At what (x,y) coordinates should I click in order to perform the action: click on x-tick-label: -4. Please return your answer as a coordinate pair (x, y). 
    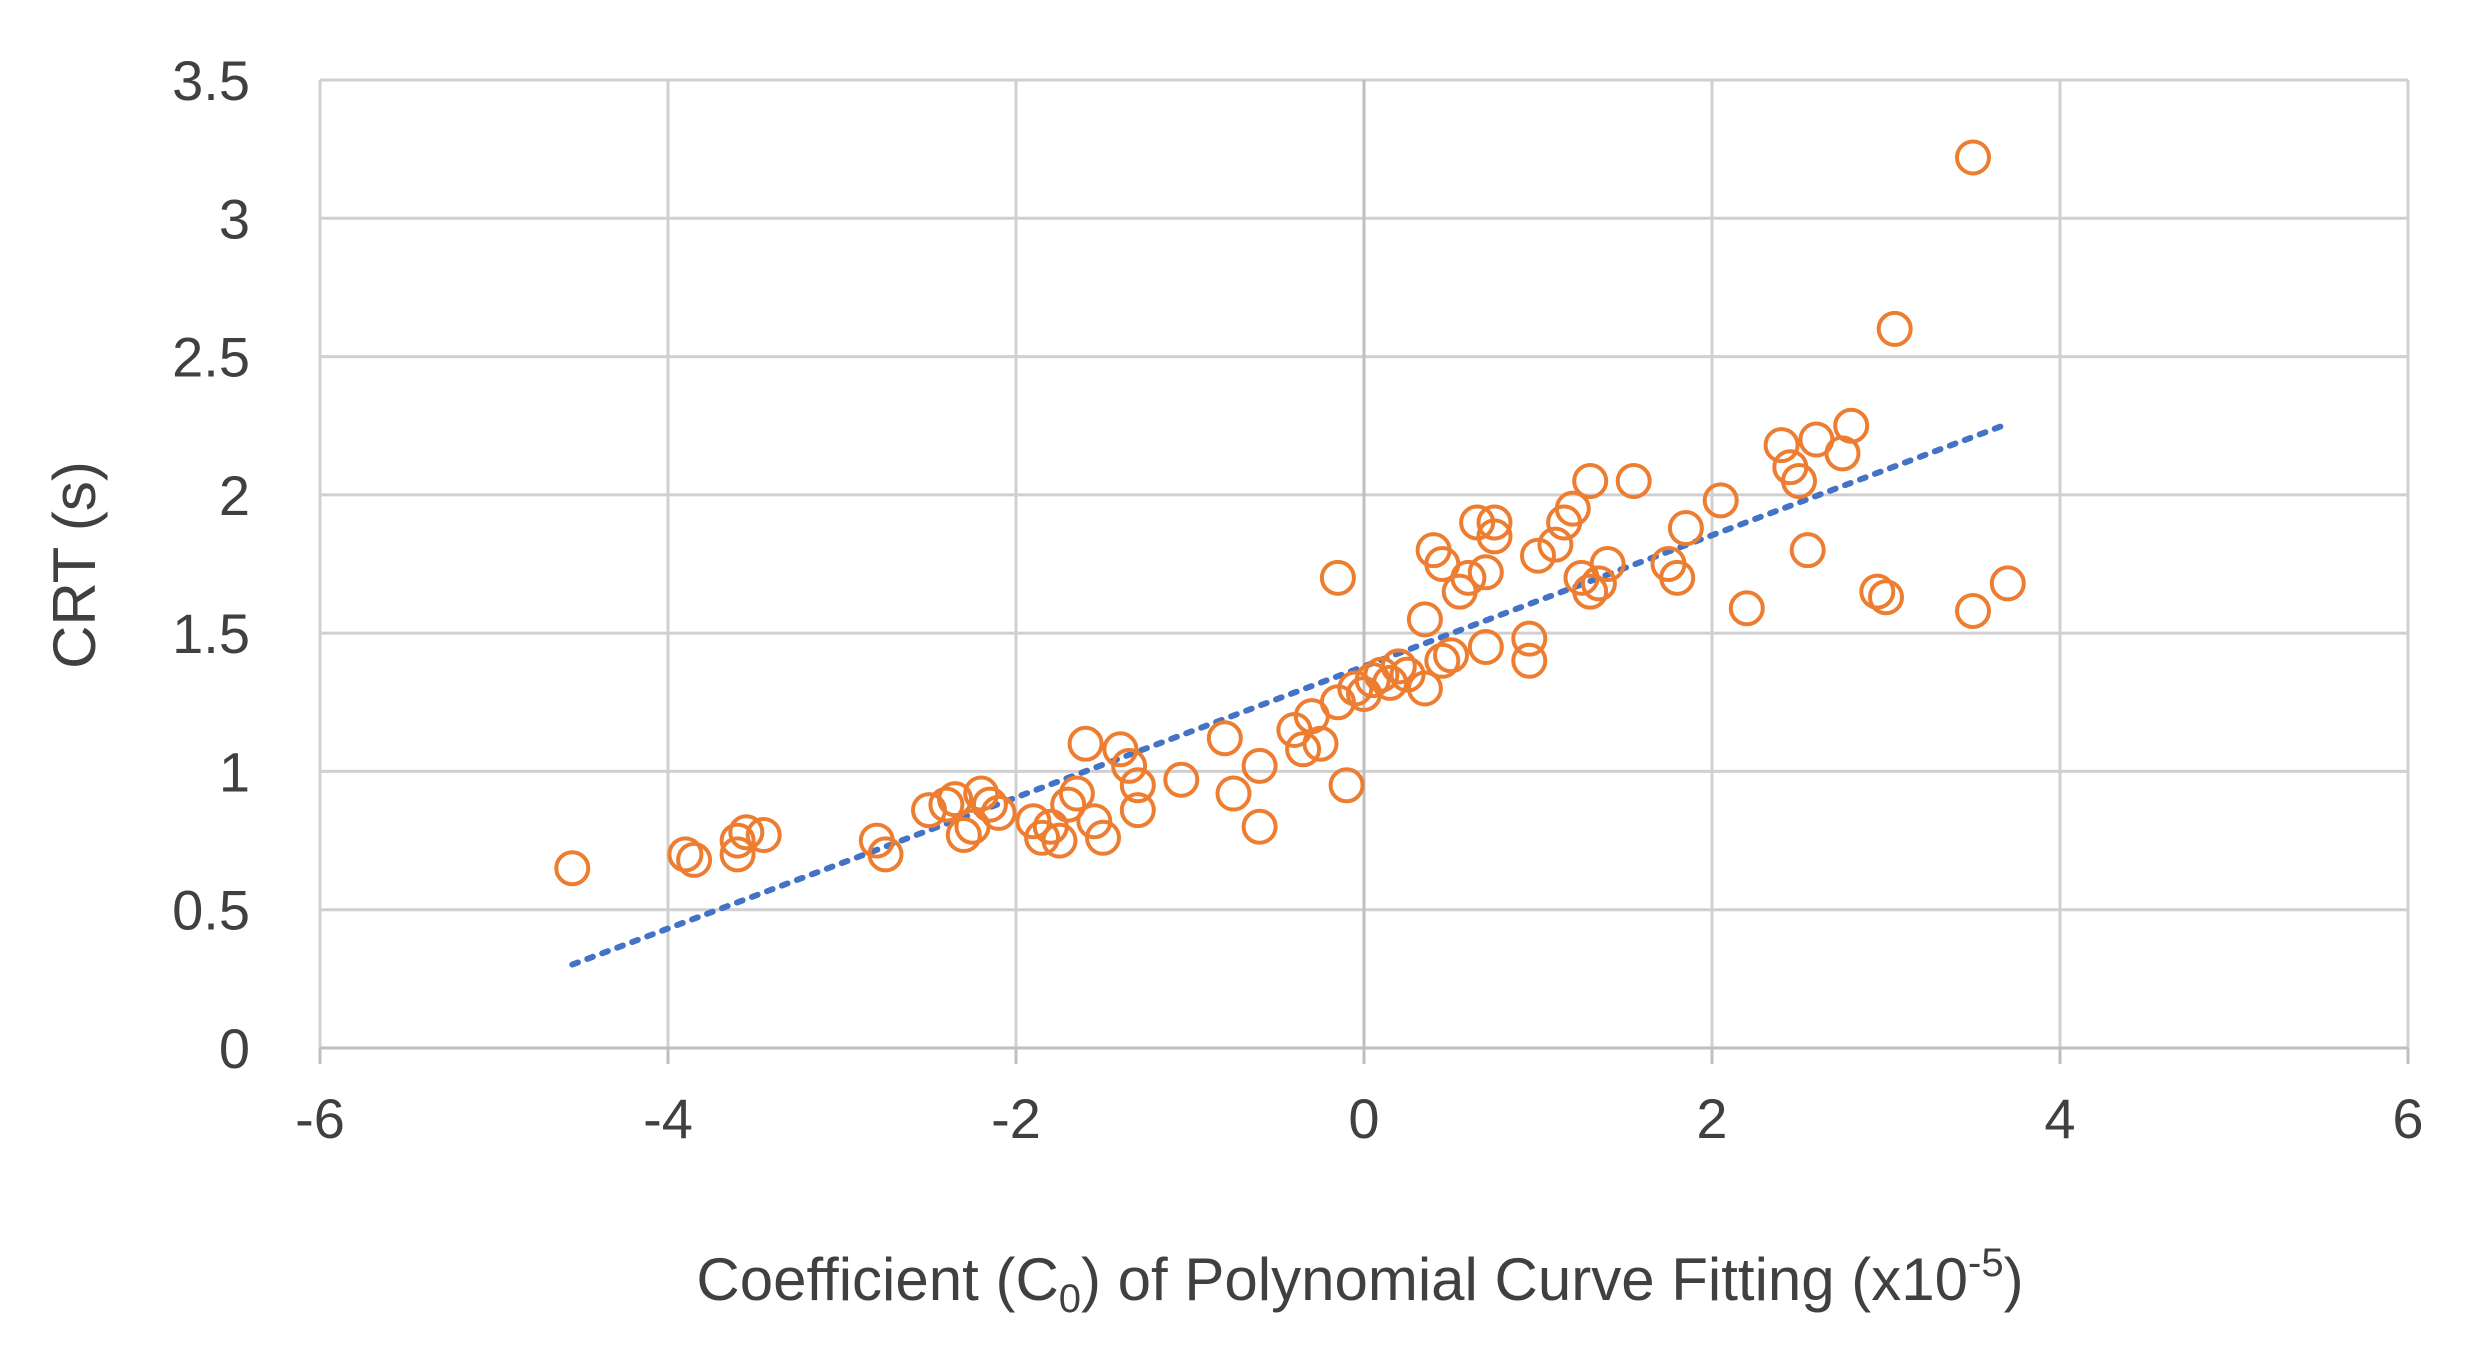
    Looking at the image, I should click on (668, 1118).